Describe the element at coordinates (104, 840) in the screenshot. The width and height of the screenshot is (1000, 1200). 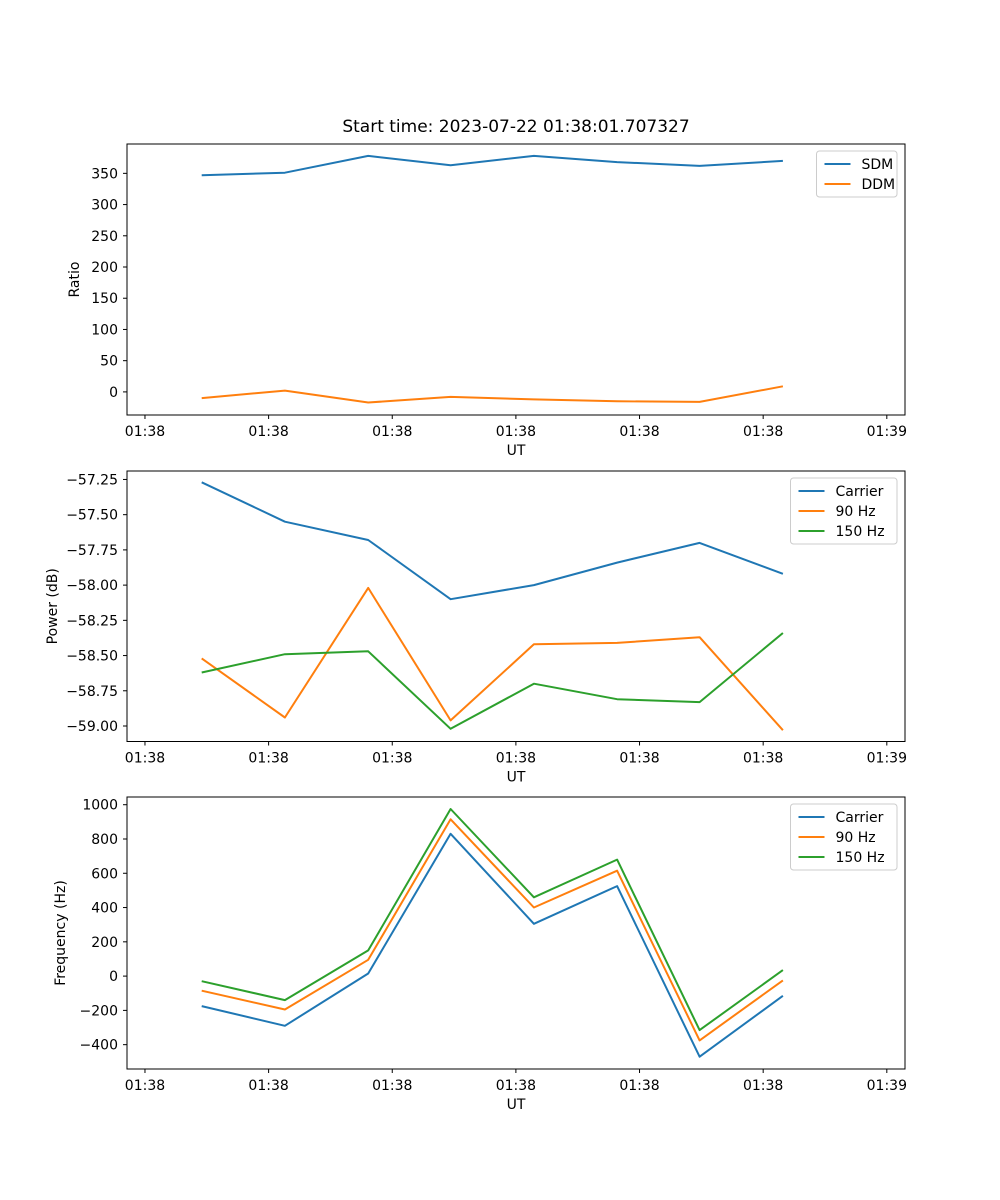
I see `y-tick-label: 800` at that location.